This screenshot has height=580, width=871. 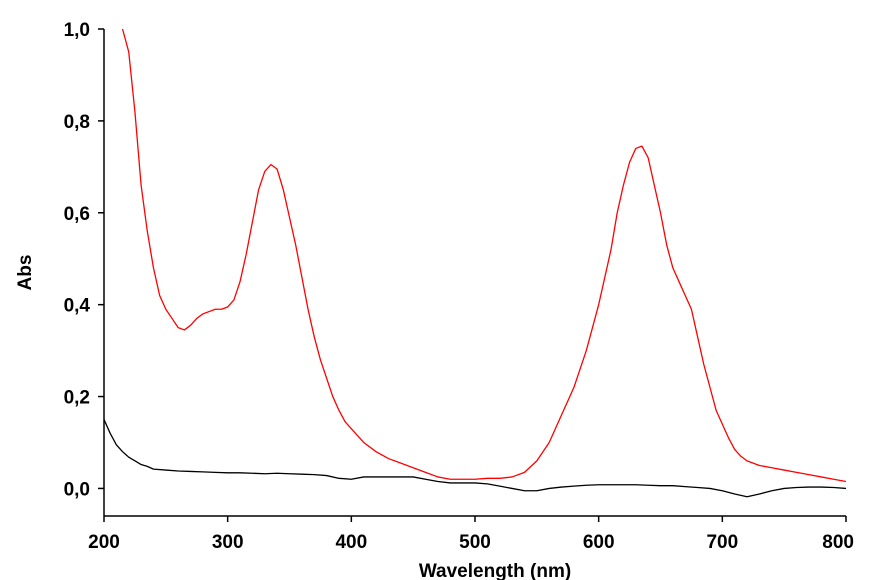 What do you see at coordinates (495, 570) in the screenshot?
I see `x-axis-title: Wavelength (nm)` at bounding box center [495, 570].